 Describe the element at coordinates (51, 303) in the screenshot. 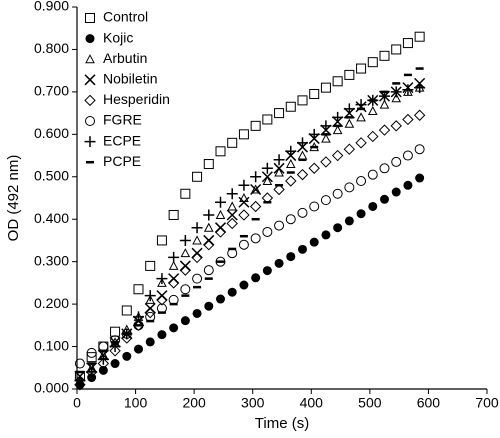

I see `y-tick-label: 0.200` at that location.